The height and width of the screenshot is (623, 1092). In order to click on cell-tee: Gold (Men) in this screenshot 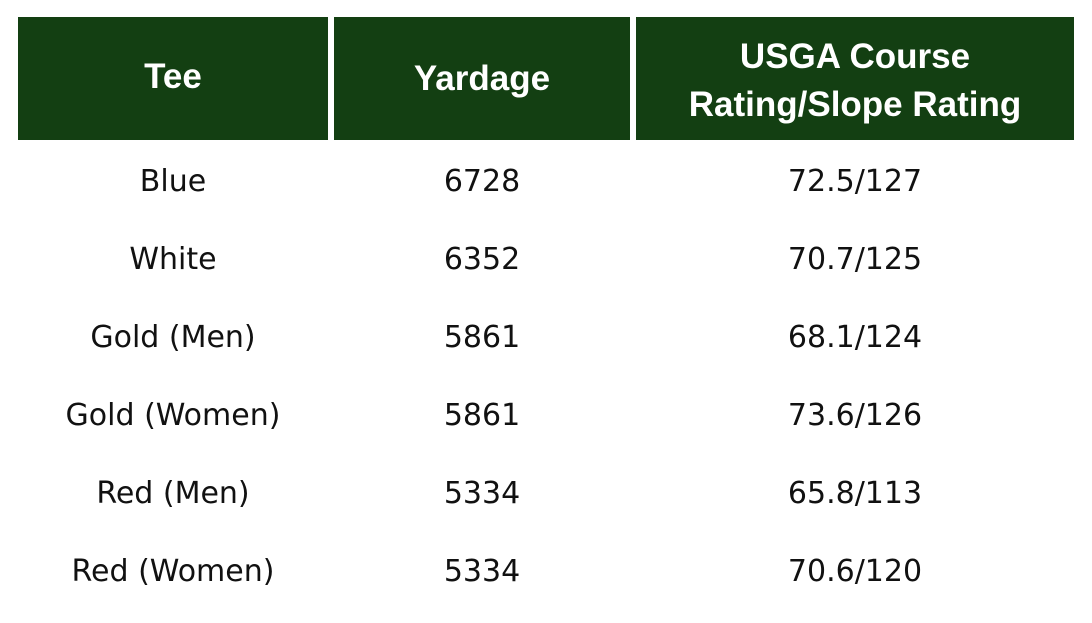, I will do `click(173, 337)`.